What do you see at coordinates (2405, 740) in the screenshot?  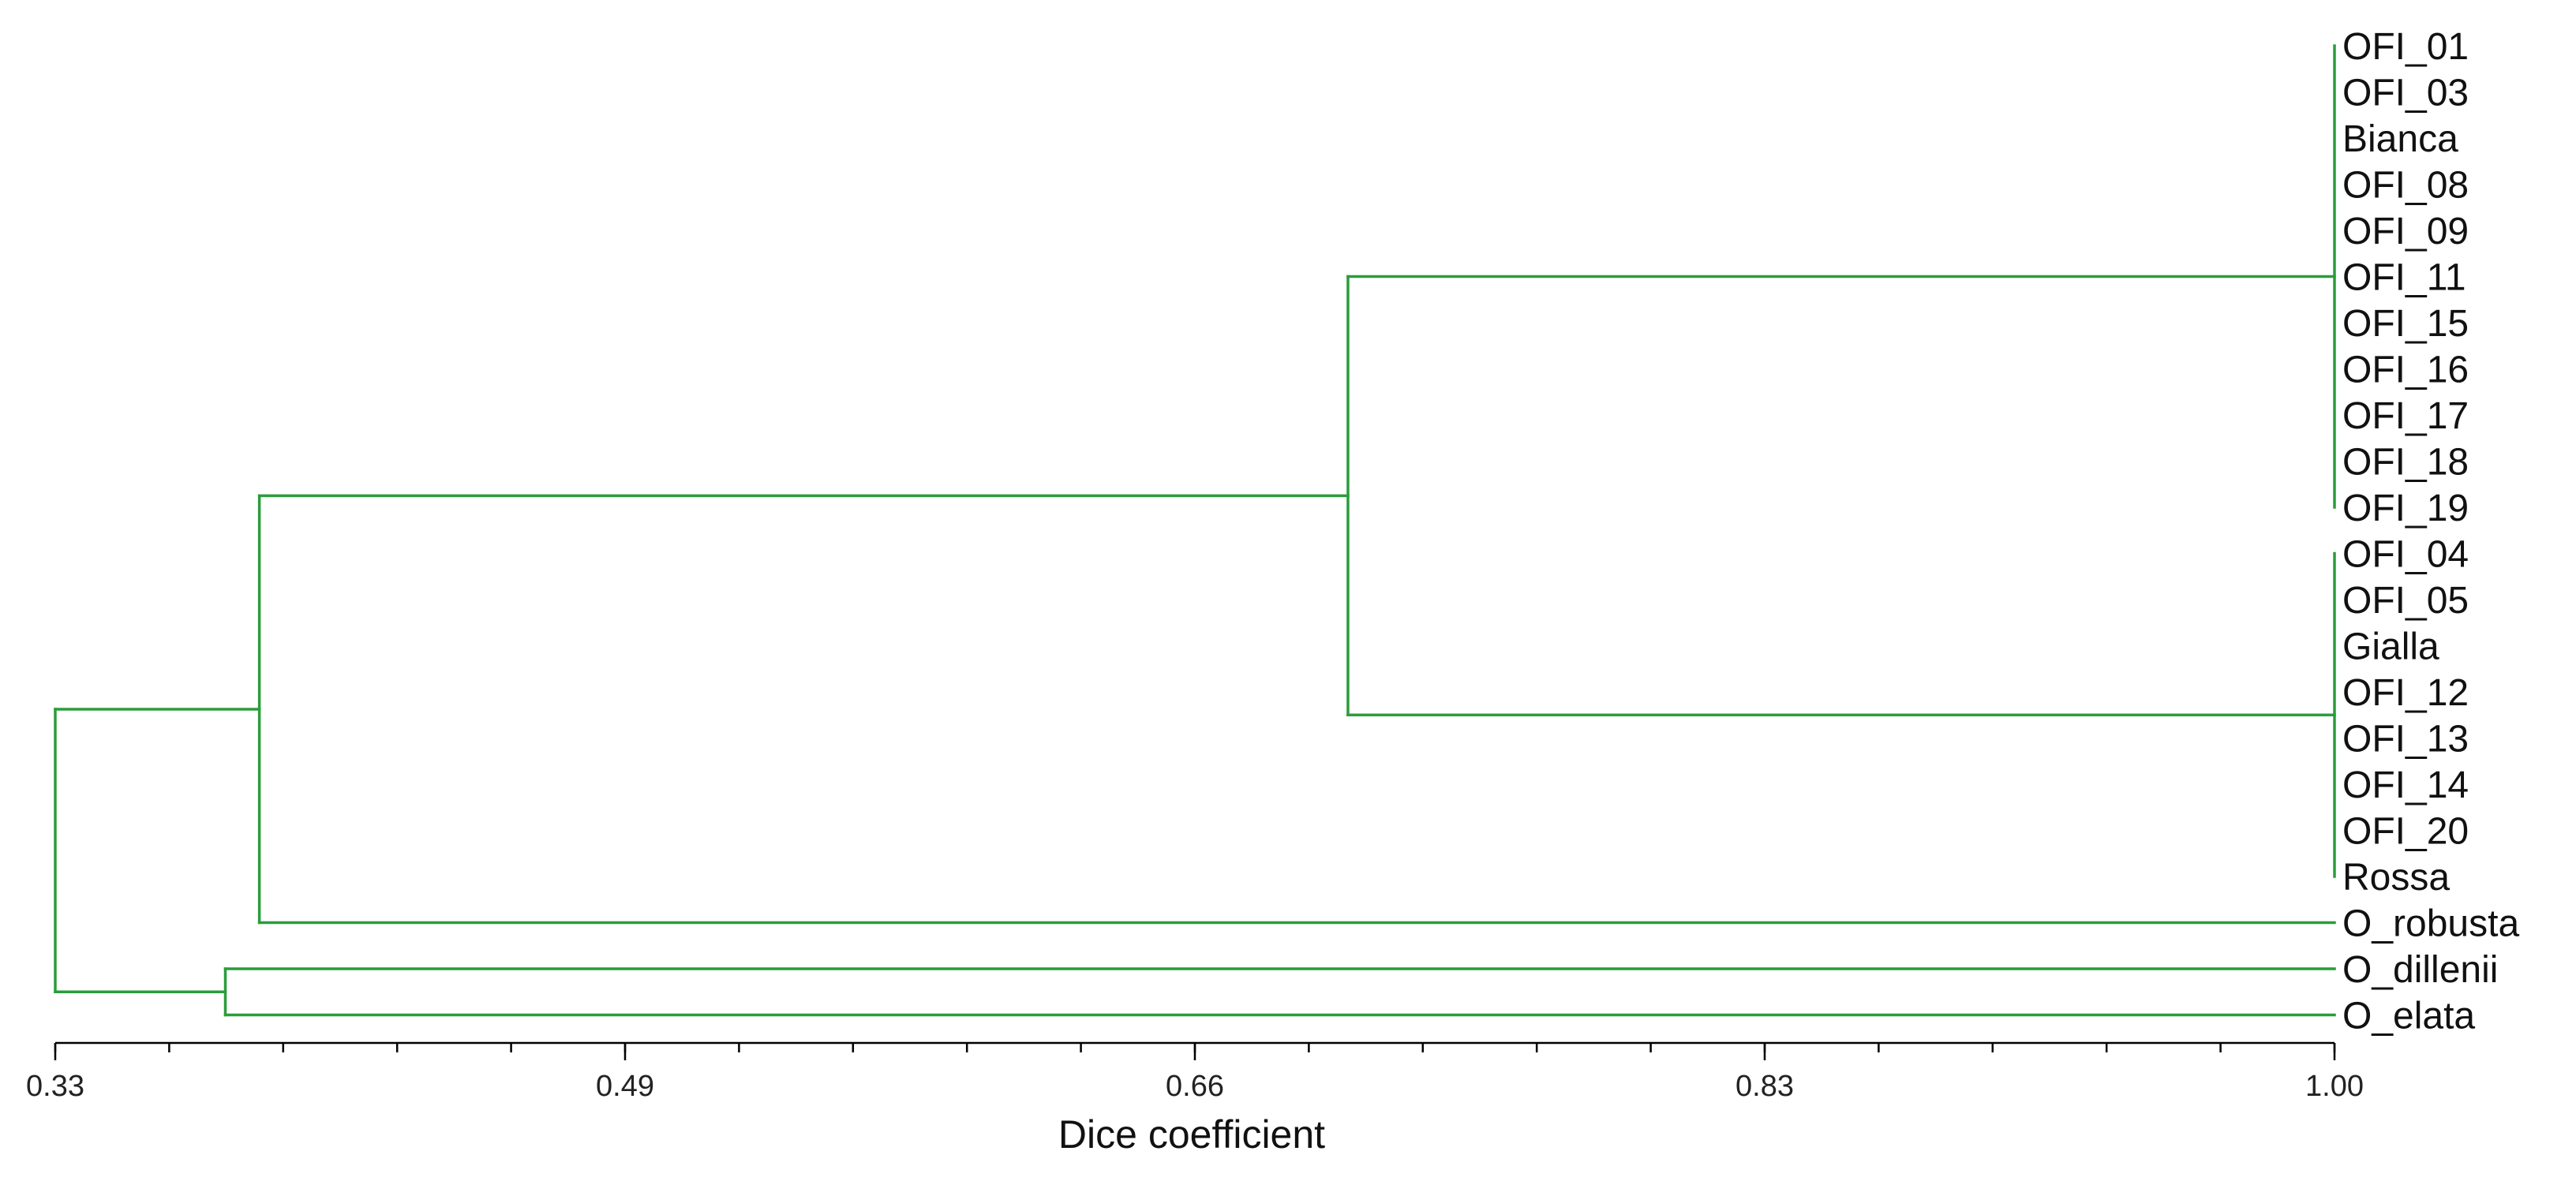 I see `leaf-label: OFI_13` at bounding box center [2405, 740].